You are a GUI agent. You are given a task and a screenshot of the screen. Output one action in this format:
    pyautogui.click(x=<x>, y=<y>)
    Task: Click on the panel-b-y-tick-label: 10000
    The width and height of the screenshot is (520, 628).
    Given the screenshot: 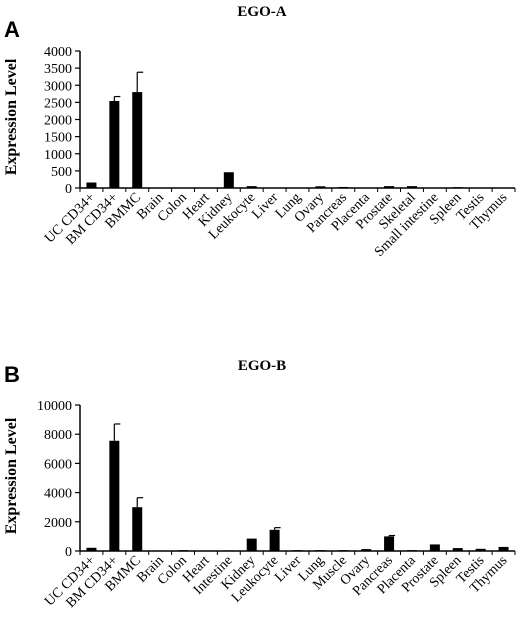 What is the action you would take?
    pyautogui.click(x=54, y=406)
    